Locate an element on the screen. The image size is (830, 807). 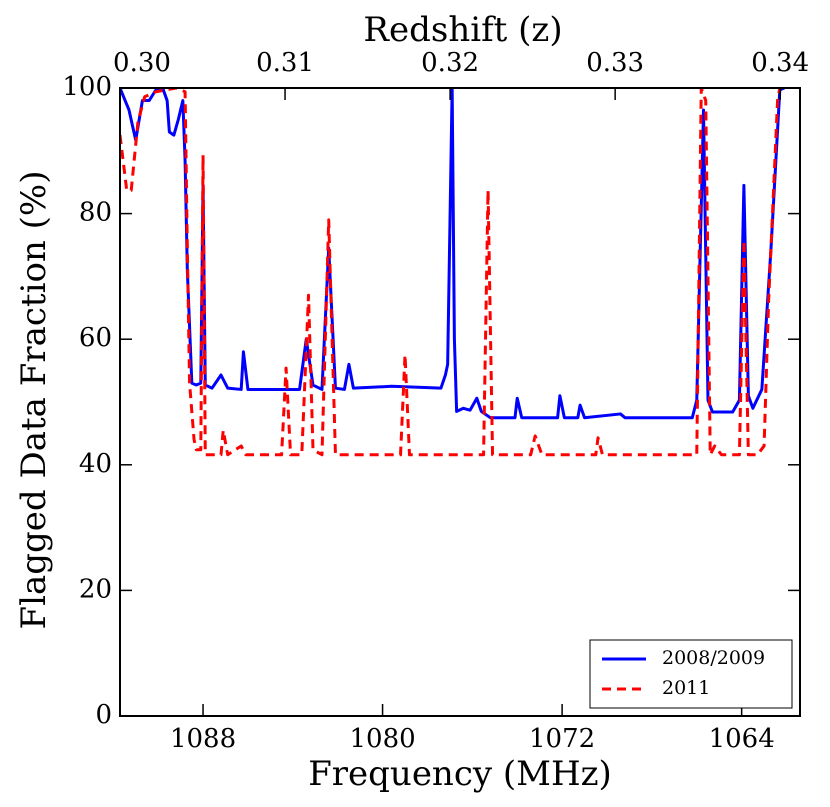
y-tick-label: 20 is located at coordinates (95, 589).